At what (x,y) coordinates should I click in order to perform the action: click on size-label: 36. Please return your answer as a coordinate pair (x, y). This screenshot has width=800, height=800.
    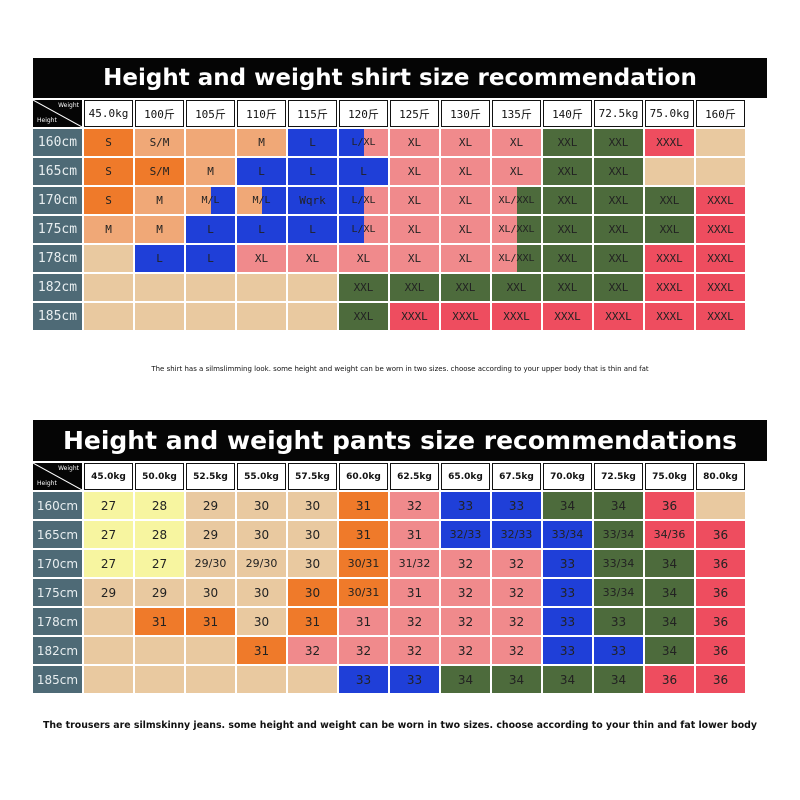
    Looking at the image, I should click on (720, 534).